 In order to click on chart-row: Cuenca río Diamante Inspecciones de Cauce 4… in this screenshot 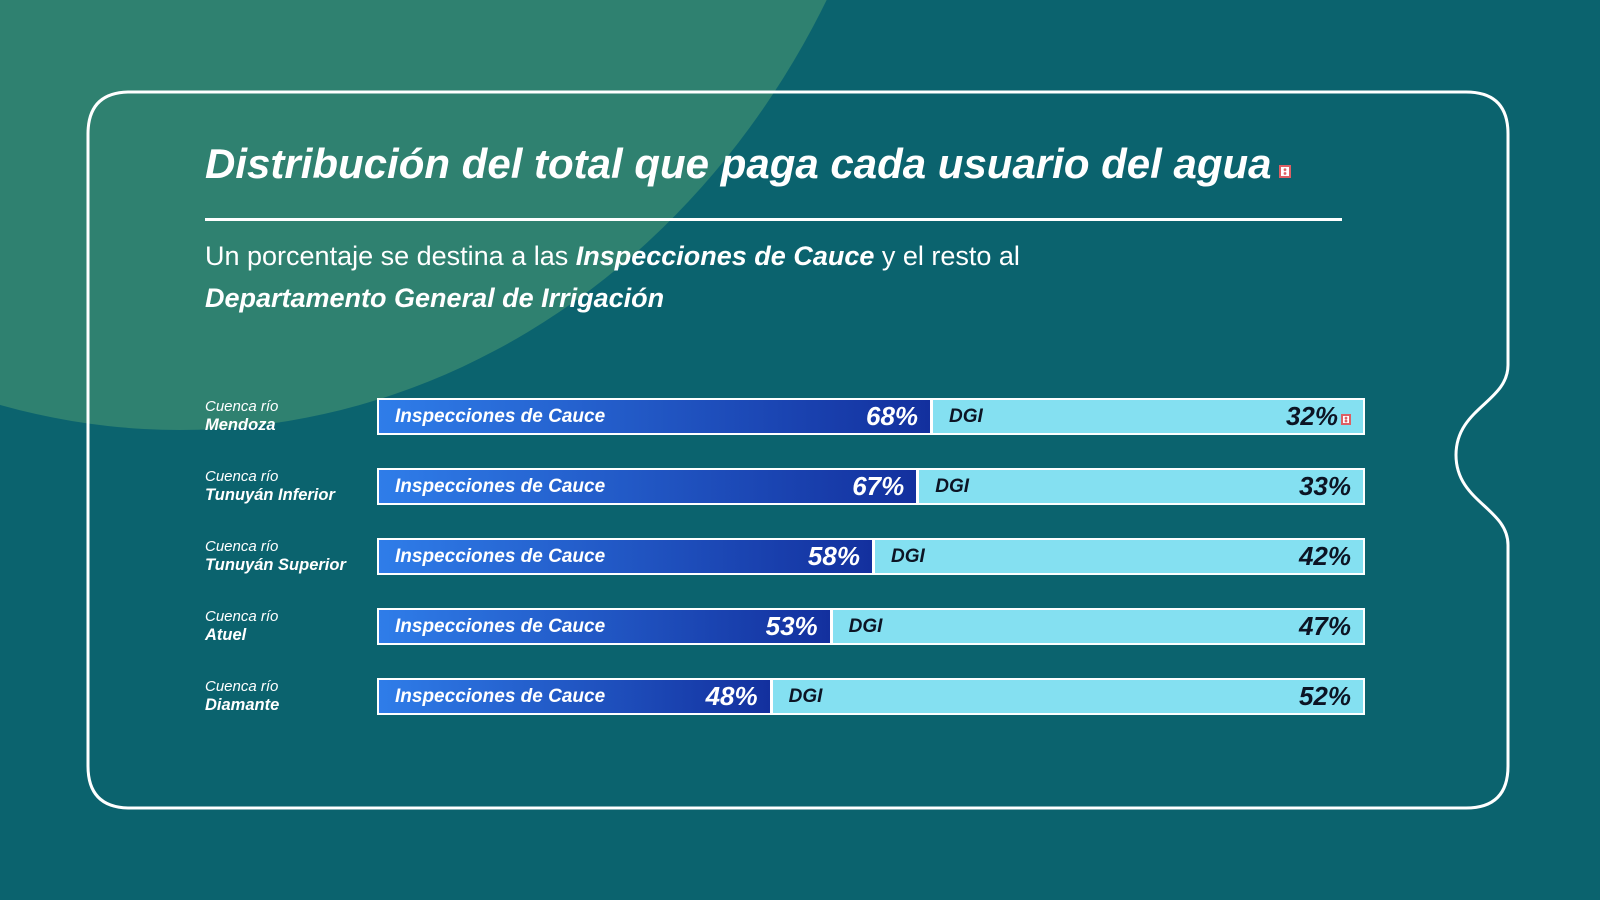, I will do `click(785, 696)`.